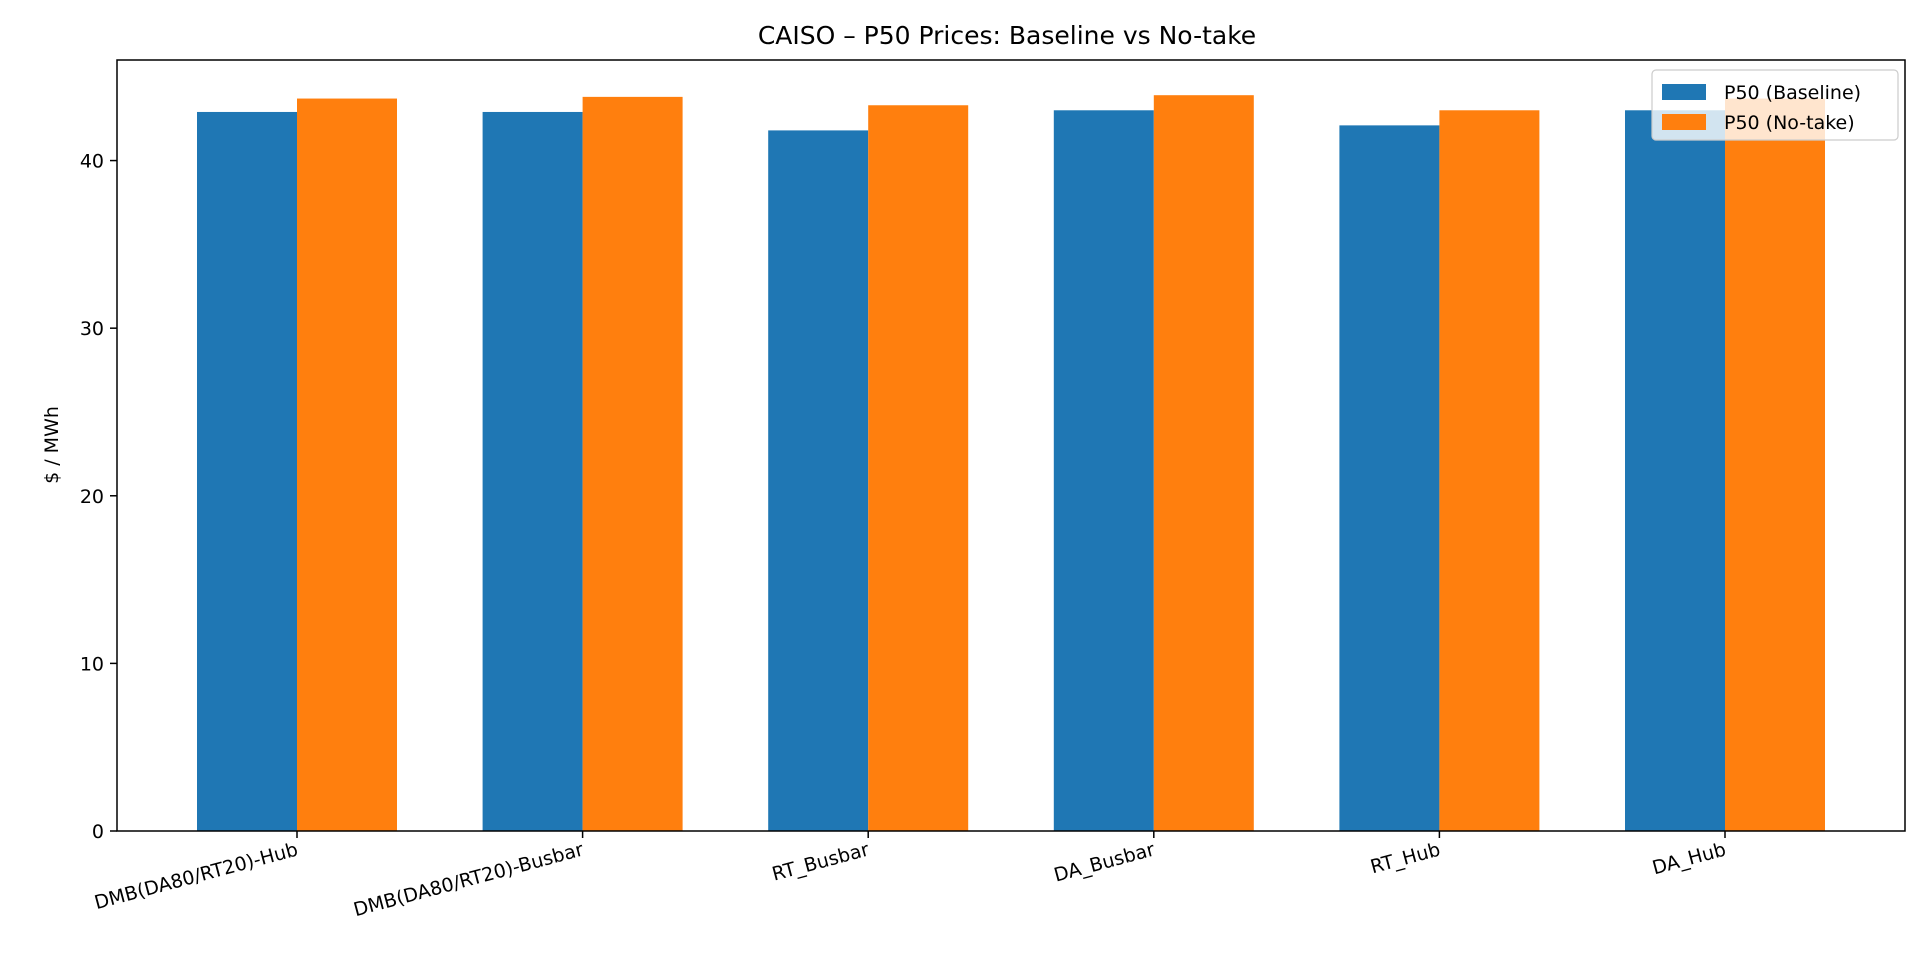  I want to click on legend-box, so click(1775, 105).